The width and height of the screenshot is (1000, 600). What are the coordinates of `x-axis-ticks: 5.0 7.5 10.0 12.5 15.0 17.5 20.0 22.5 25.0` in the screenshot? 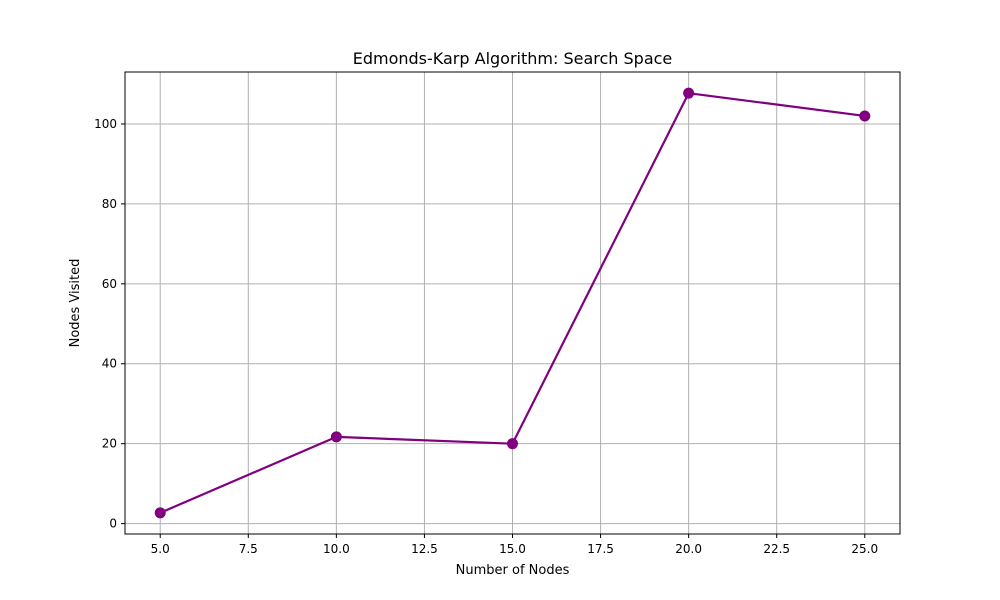 It's located at (514, 545).